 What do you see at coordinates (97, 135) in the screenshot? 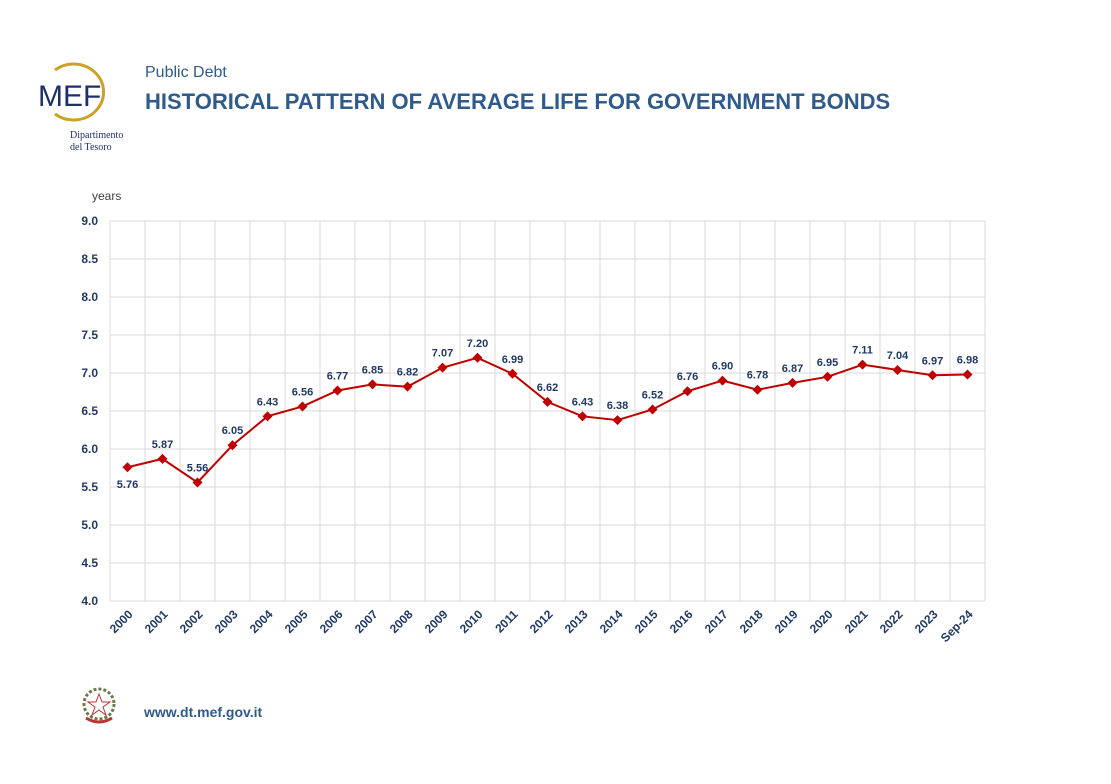
I see `dept-line1: Dipartimento` at bounding box center [97, 135].